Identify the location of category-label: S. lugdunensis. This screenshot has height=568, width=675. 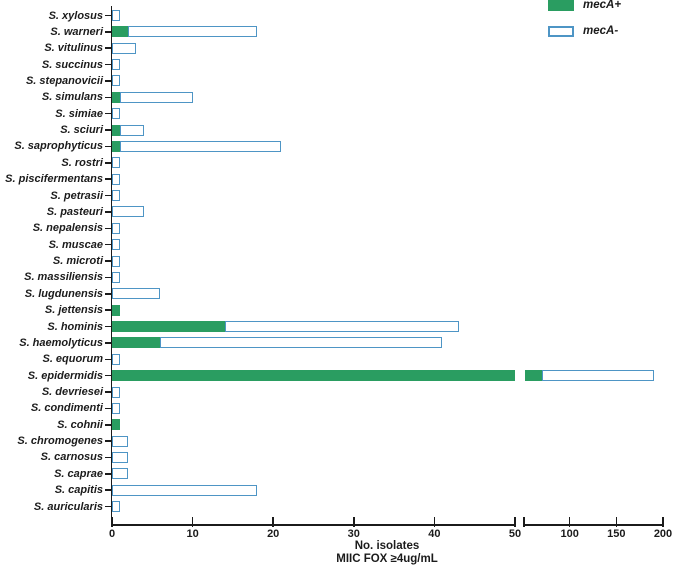
(63, 293).